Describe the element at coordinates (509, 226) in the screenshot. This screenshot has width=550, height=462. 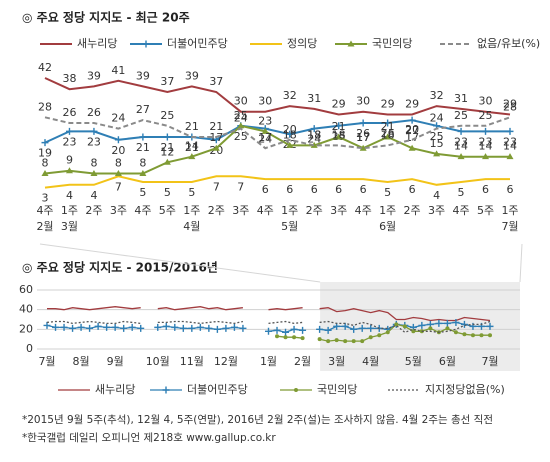
I see `x-month-label: 7월` at that location.